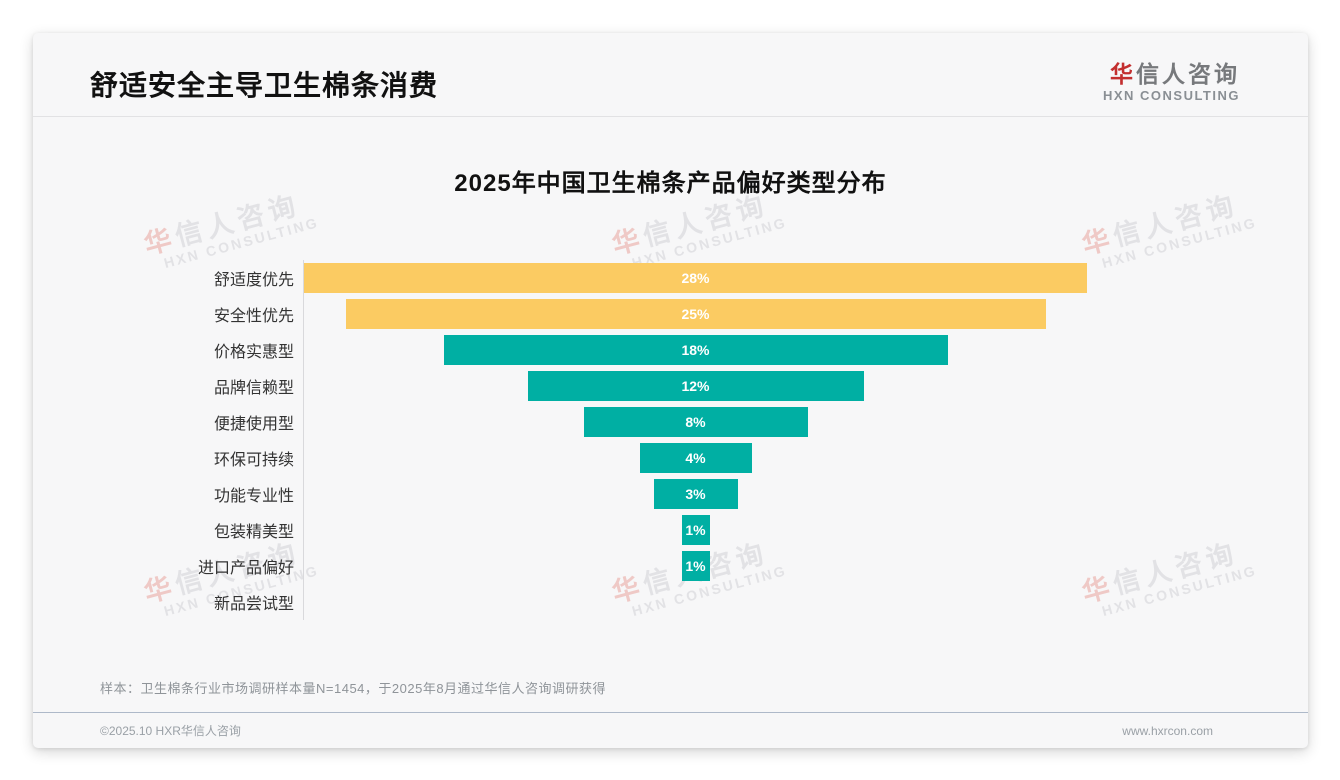  I want to click on bar-value-label: 4%, so click(695, 458).